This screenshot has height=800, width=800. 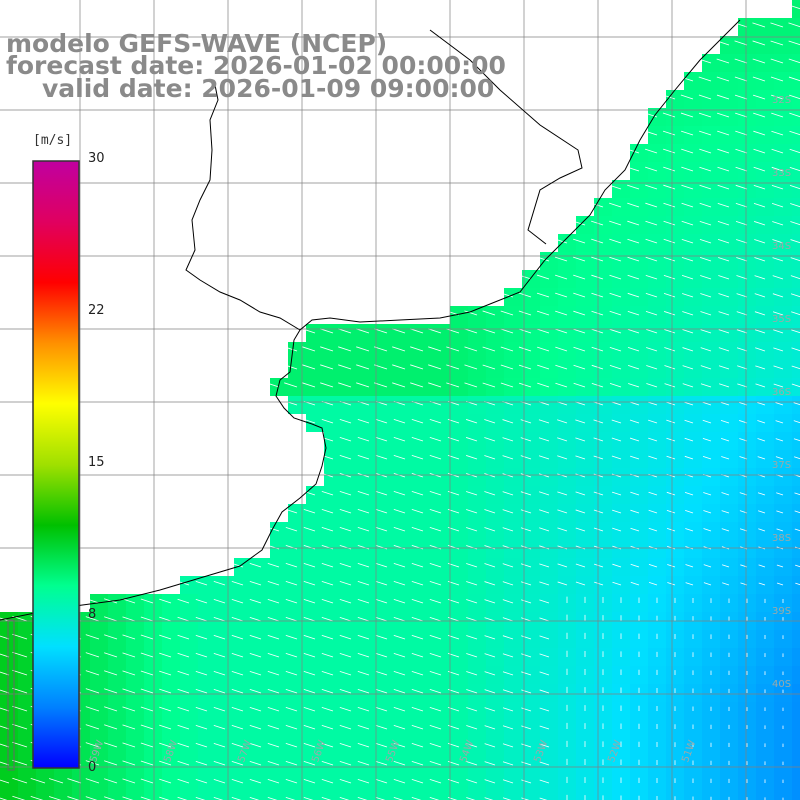 What do you see at coordinates (782, 465) in the screenshot?
I see `latitude-label: 37S` at bounding box center [782, 465].